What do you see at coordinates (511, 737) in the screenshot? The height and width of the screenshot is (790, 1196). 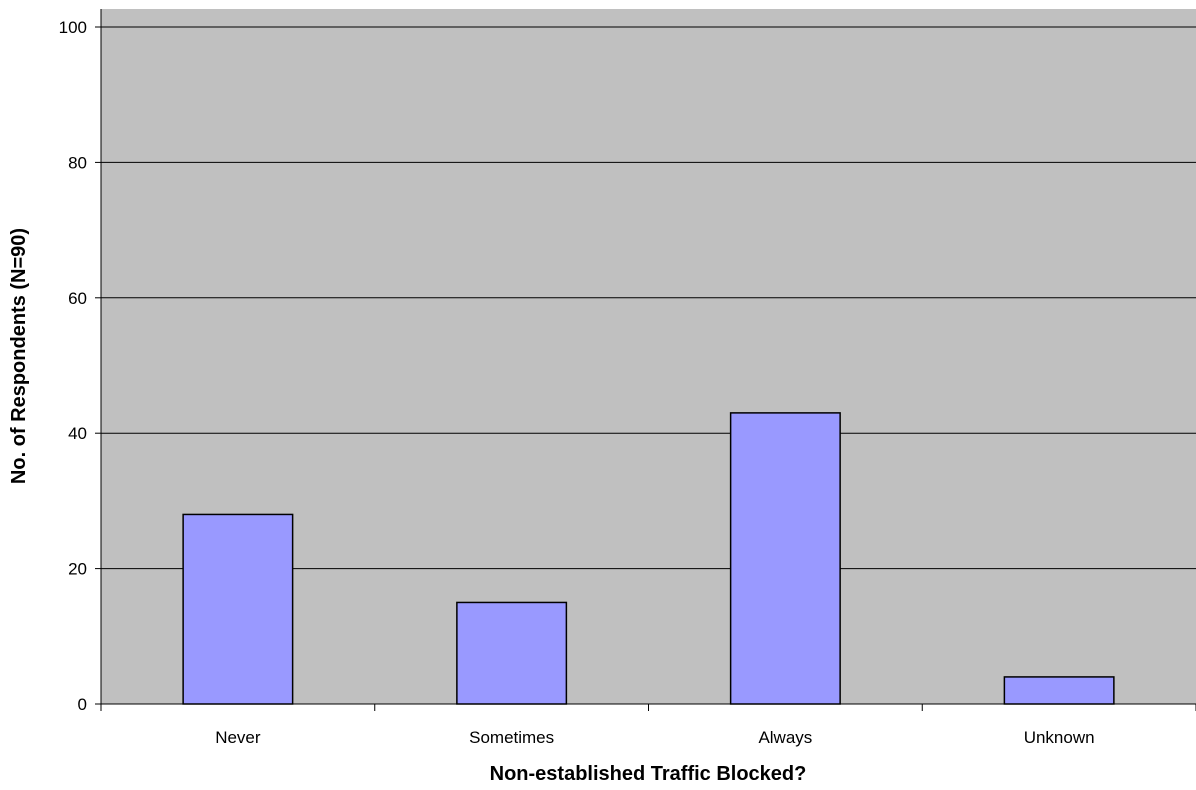 I see `x-tick-label: Sometimes` at bounding box center [511, 737].